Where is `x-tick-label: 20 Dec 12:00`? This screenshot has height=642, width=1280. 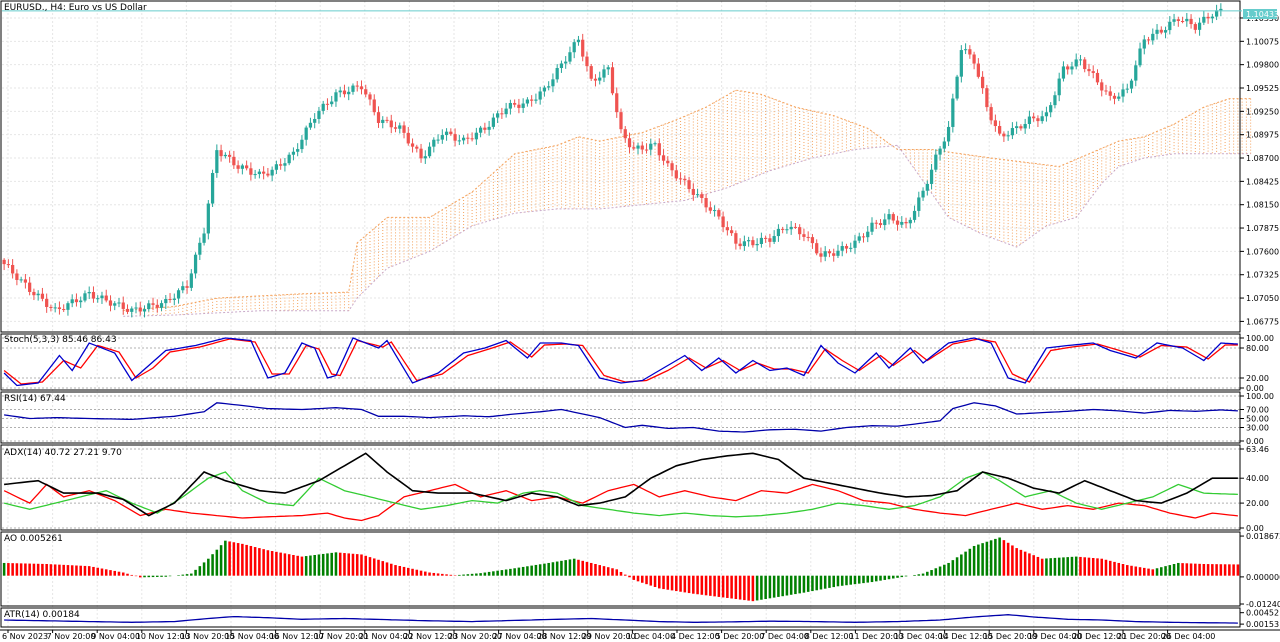
x-tick-label: 20 Dec 12:00 is located at coordinates (1099, 636).